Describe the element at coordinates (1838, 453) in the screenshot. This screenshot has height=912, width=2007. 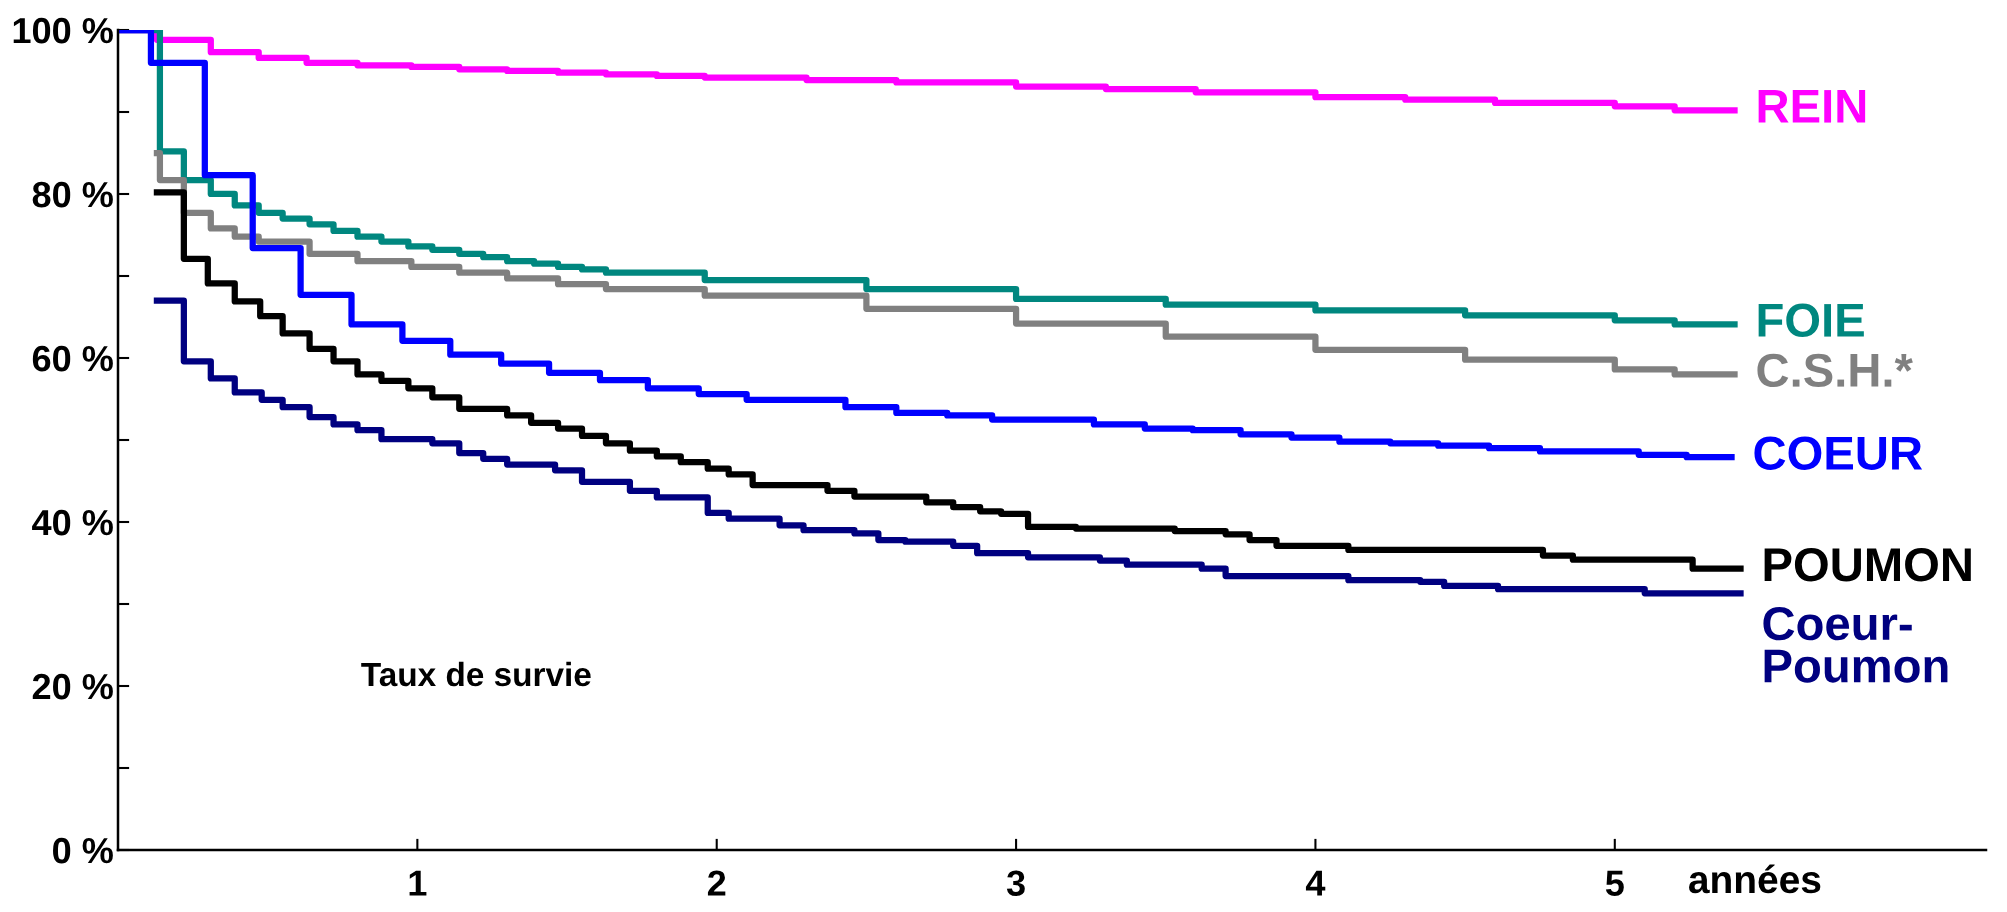
I see `series-label: COEUR` at that location.